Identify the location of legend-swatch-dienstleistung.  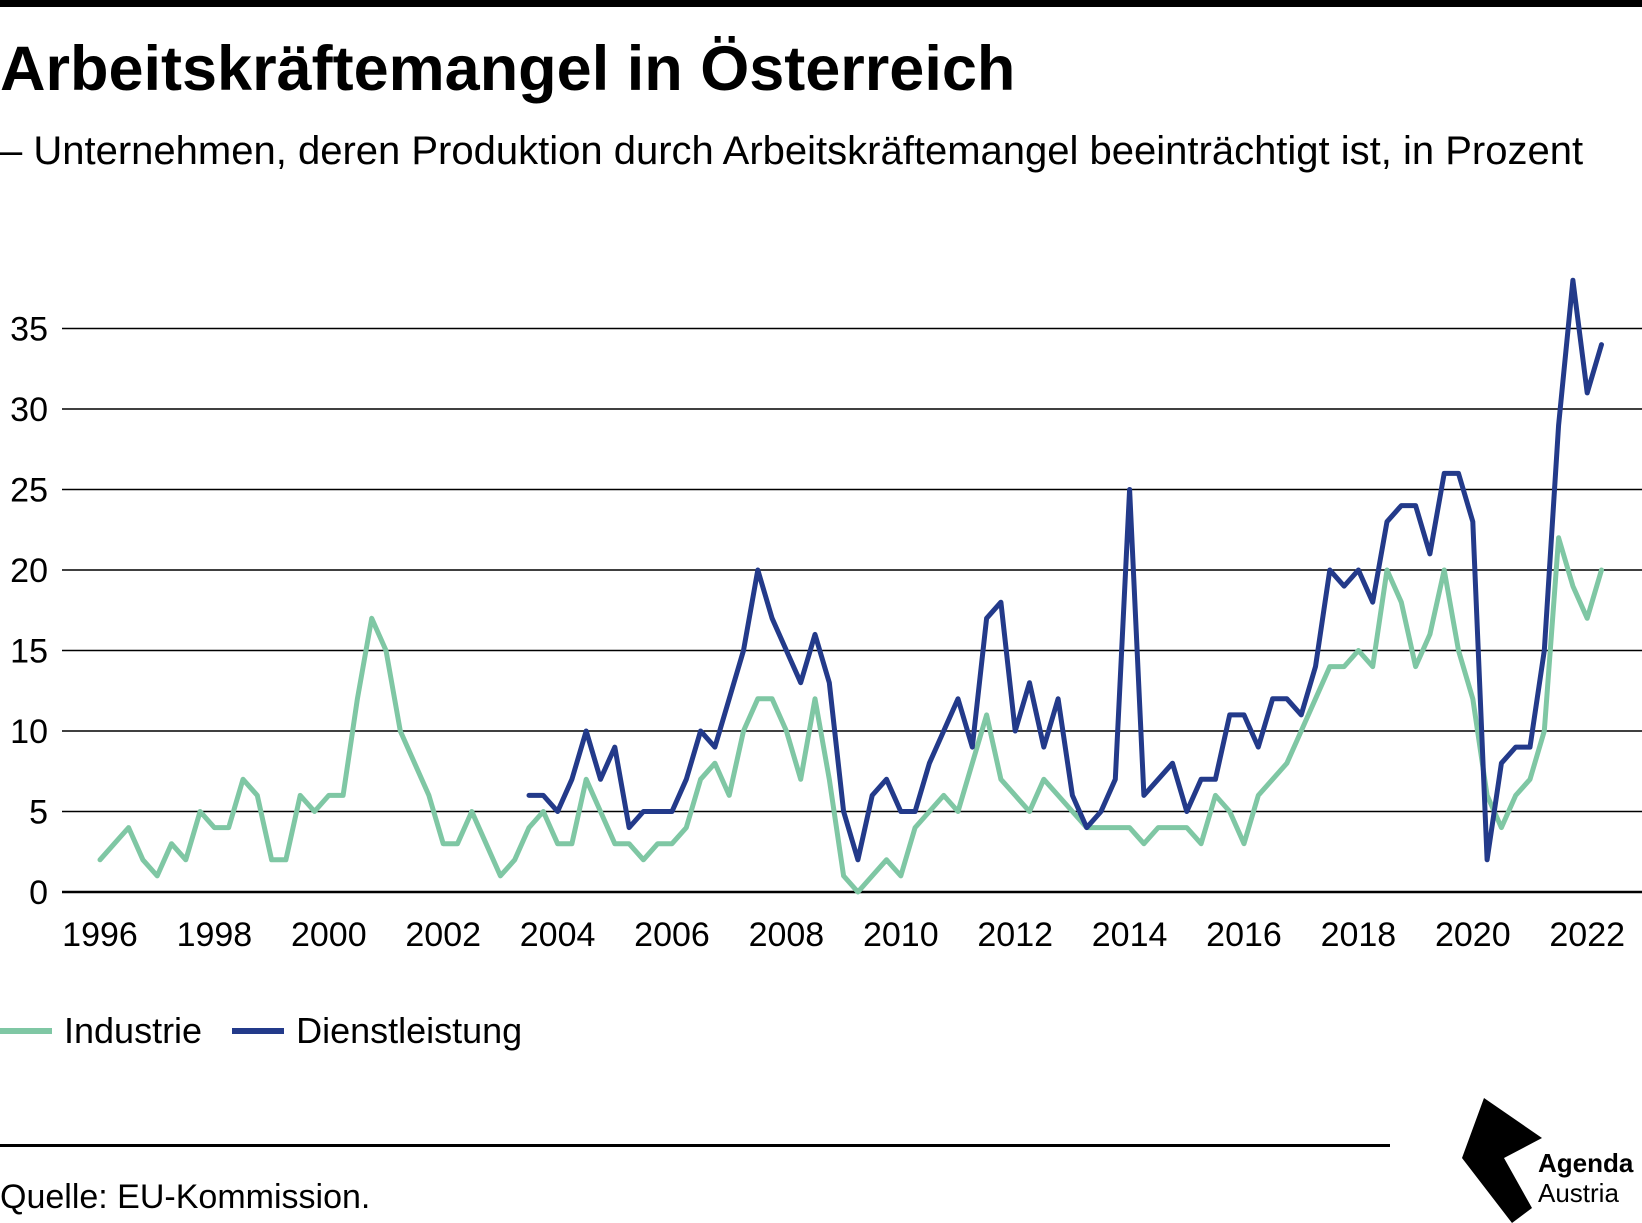
(258, 1031).